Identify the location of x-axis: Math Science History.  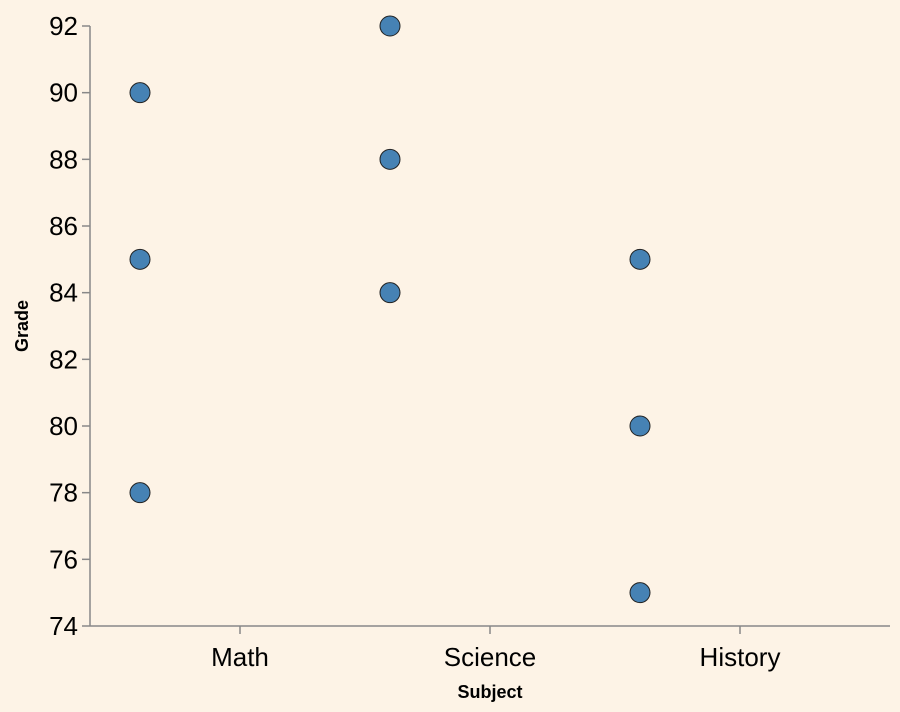
(490, 648).